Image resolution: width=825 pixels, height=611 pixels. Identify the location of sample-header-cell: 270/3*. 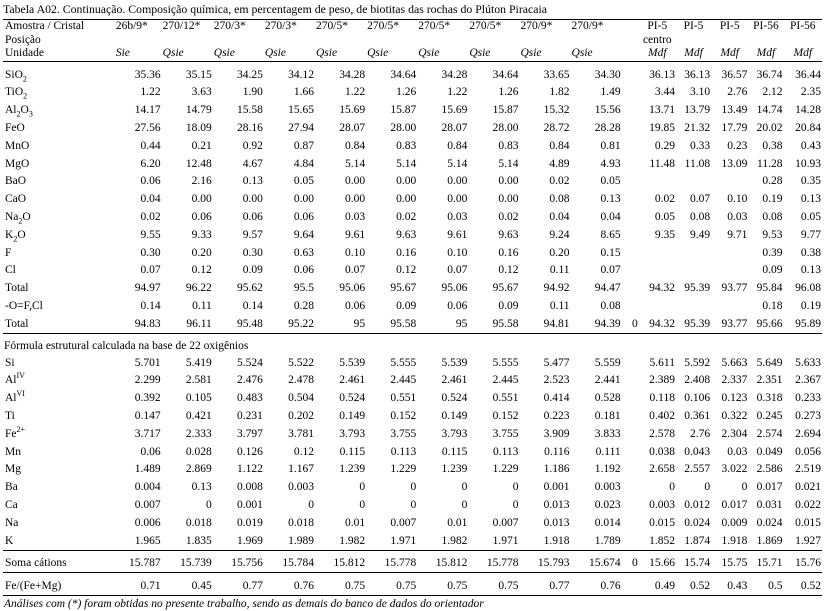
(289, 26).